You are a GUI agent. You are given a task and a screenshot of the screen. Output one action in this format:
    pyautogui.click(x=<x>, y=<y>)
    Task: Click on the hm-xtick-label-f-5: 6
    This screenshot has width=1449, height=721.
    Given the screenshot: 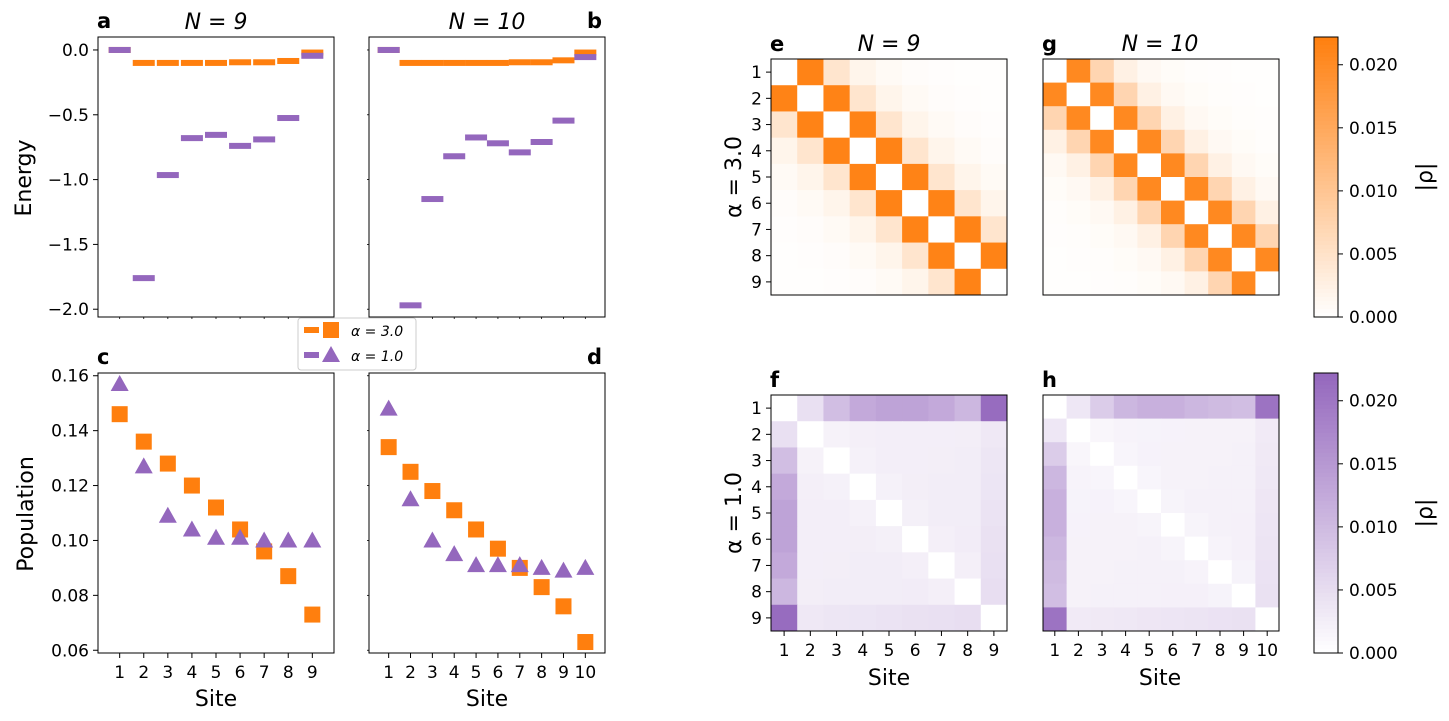 What is the action you would take?
    pyautogui.click(x=915, y=651)
    